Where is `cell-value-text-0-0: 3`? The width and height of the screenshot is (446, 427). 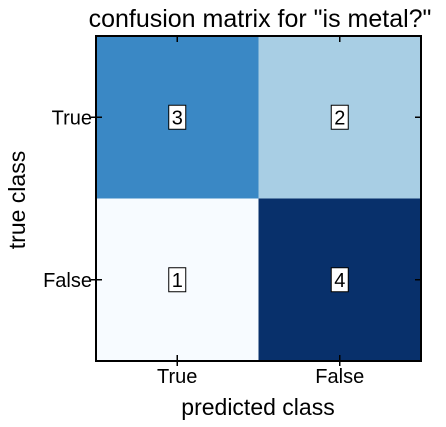 cell-value-text-0-0: 3 is located at coordinates (177, 118).